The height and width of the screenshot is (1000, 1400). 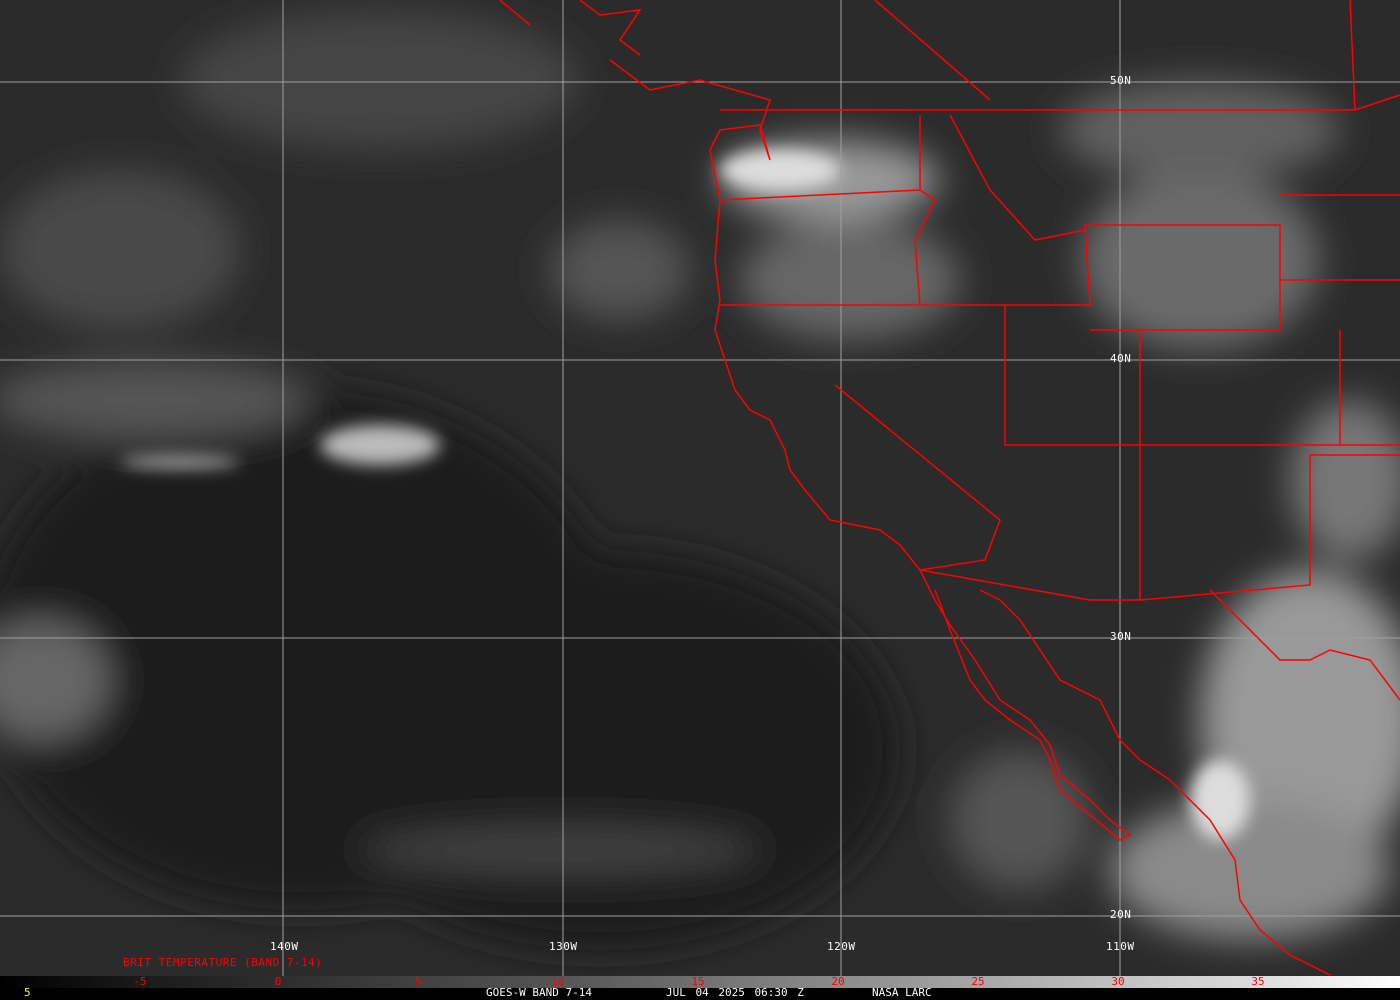 I want to click on satellite-band: GOES-W BAND 7-14, so click(x=539, y=992).